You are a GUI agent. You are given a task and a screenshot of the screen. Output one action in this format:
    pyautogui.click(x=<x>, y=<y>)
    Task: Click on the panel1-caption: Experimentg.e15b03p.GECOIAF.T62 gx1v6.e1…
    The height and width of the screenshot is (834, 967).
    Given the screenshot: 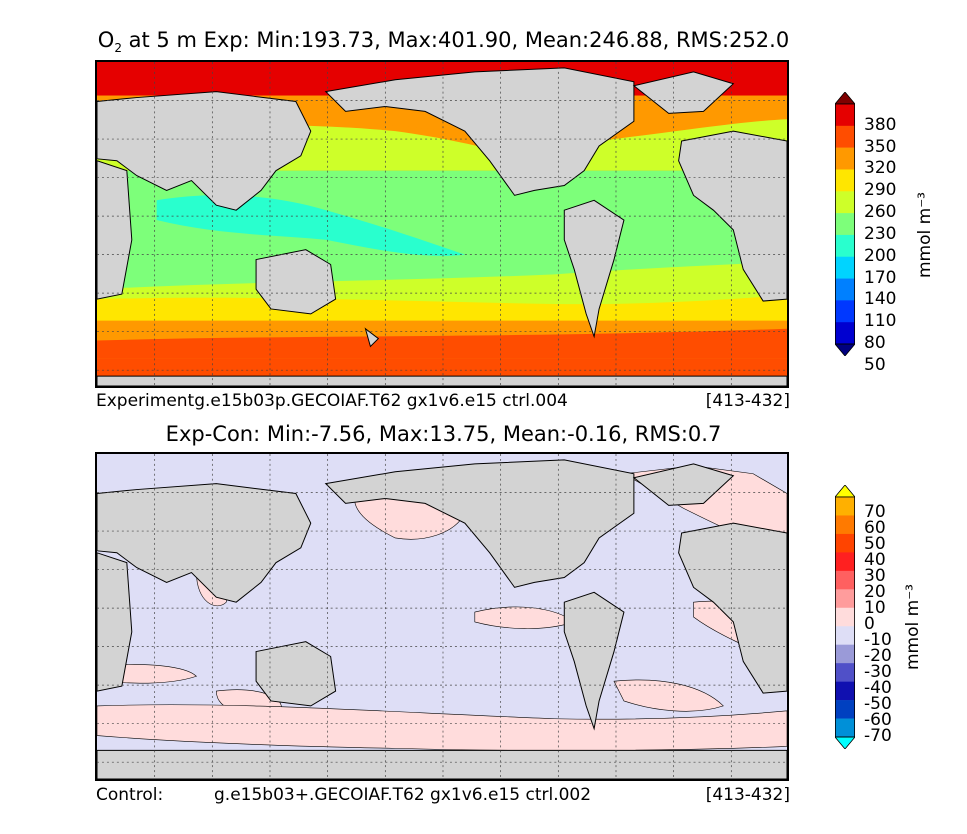 What is the action you would take?
    pyautogui.click(x=443, y=401)
    